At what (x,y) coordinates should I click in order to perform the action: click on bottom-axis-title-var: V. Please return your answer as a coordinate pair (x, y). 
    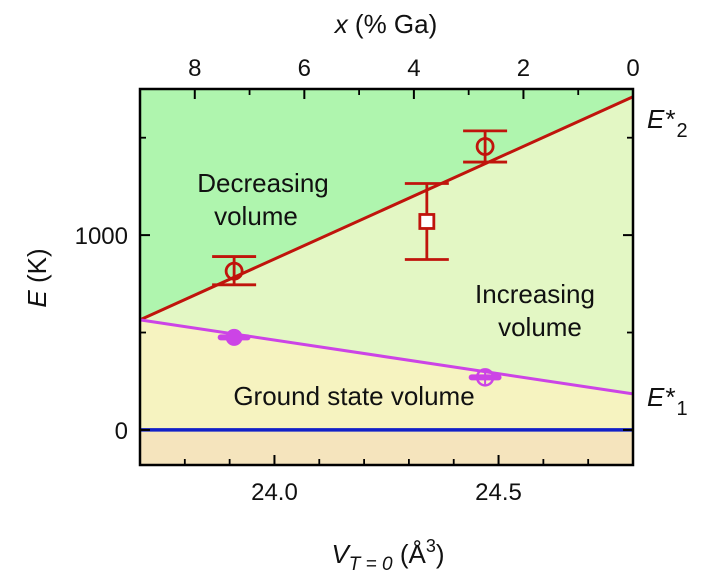
    Looking at the image, I should click on (341, 554).